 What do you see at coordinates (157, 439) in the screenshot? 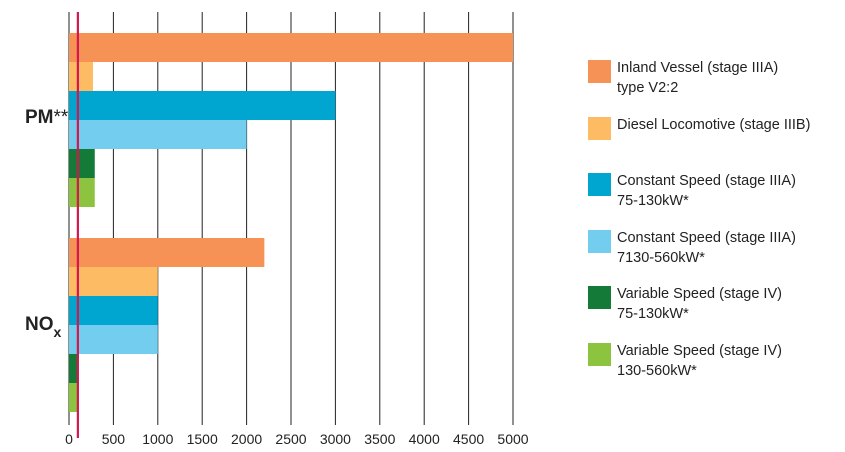
I see `x-tick-label: 1000` at bounding box center [157, 439].